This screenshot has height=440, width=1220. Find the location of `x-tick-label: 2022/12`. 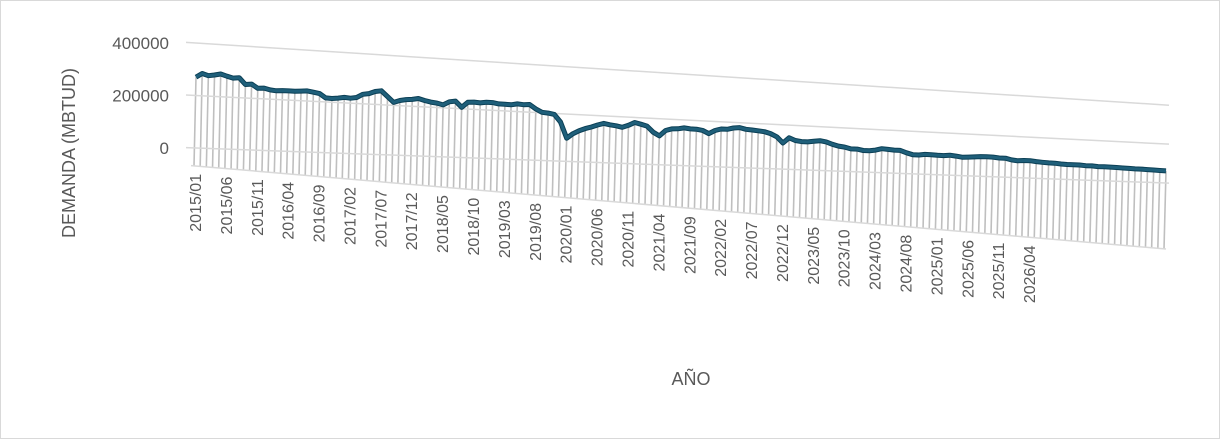

x-tick-label: 2022/12 is located at coordinates (783, 253).